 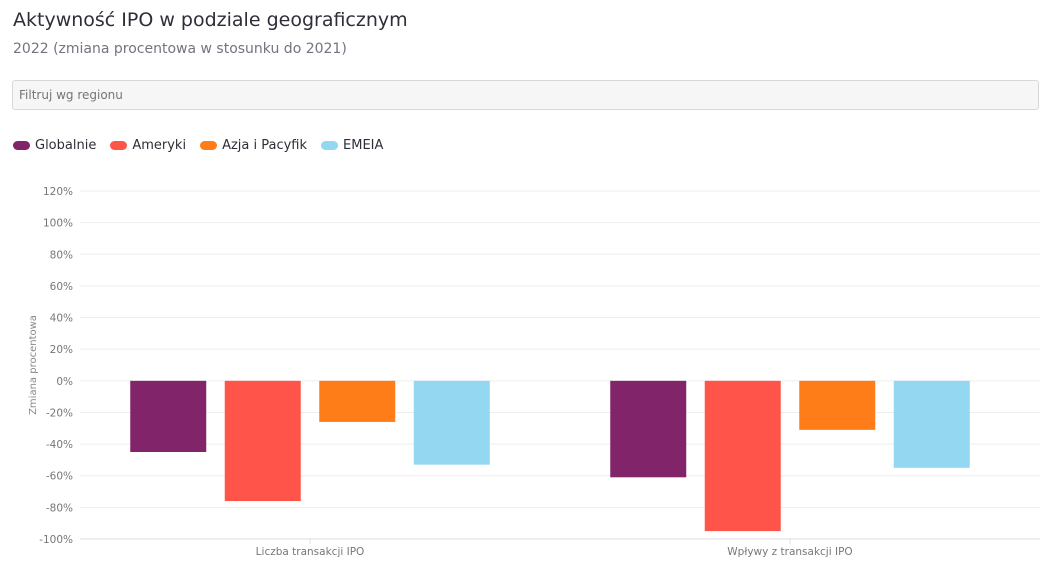 I want to click on y-tick-label: -20%, so click(x=59, y=413).